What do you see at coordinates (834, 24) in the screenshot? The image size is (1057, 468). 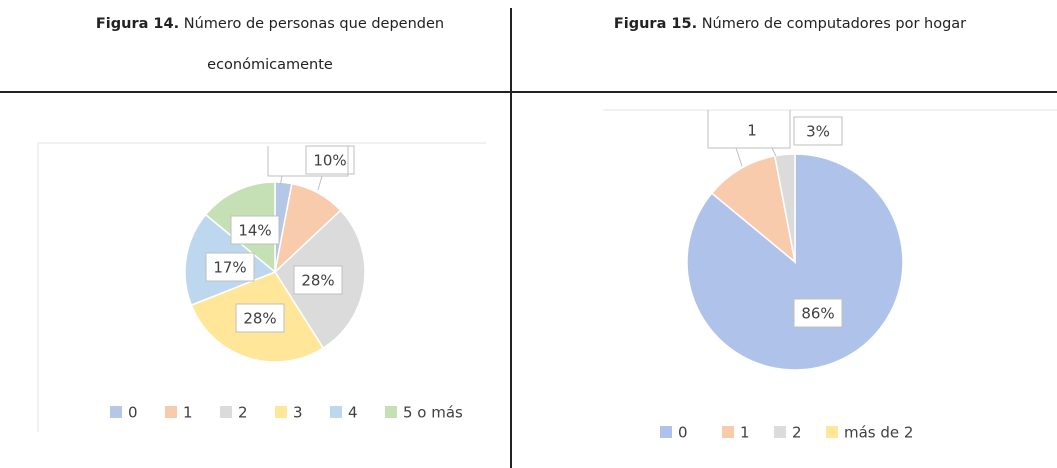 I see `caption-text: Número de computadores por hogar` at bounding box center [834, 24].